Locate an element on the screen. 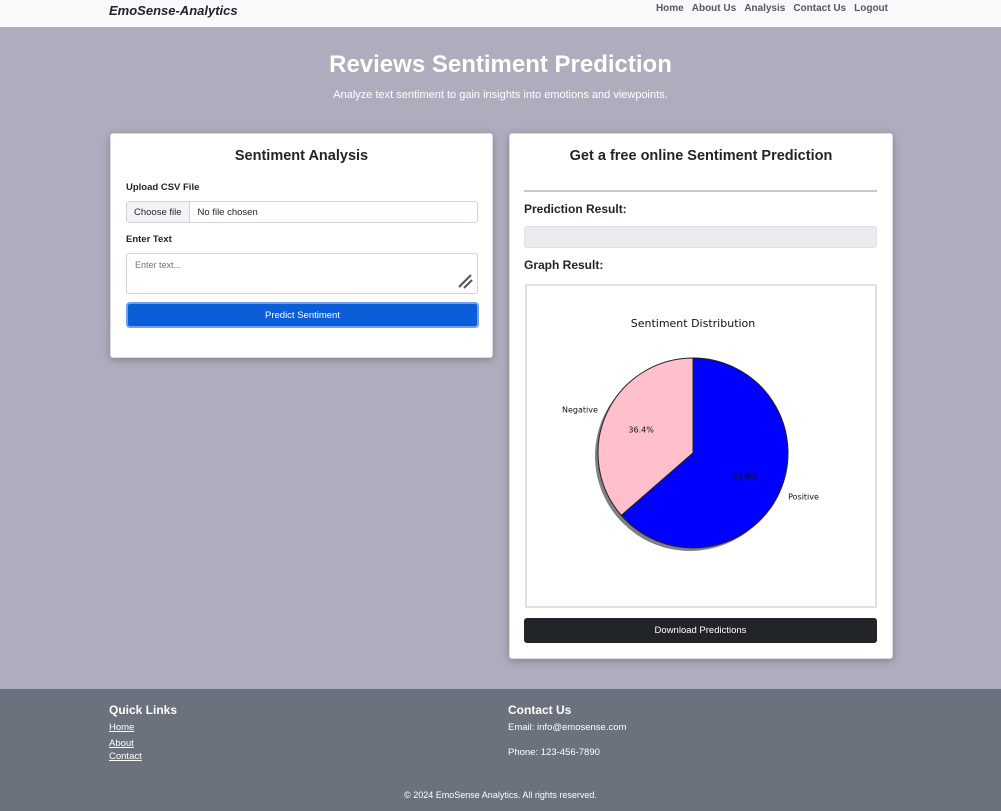 The height and width of the screenshot is (811, 1001). prediction-card-title: Get a free online Sentiment Prediction is located at coordinates (701, 156).